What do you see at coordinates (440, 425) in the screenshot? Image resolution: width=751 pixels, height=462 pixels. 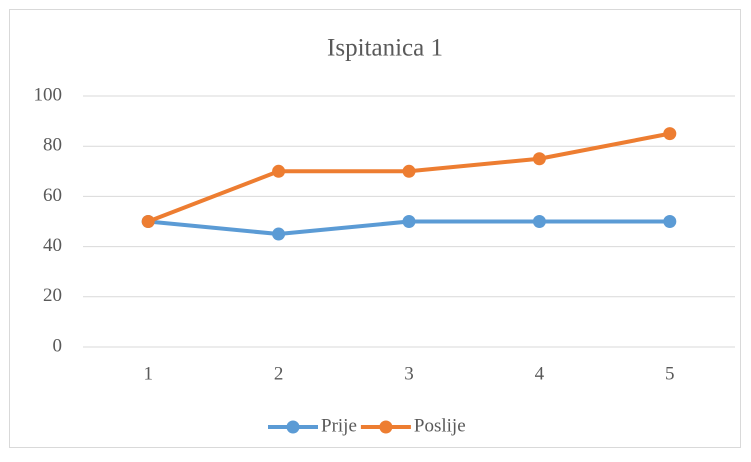 I see `legend-label: Poslije` at bounding box center [440, 425].